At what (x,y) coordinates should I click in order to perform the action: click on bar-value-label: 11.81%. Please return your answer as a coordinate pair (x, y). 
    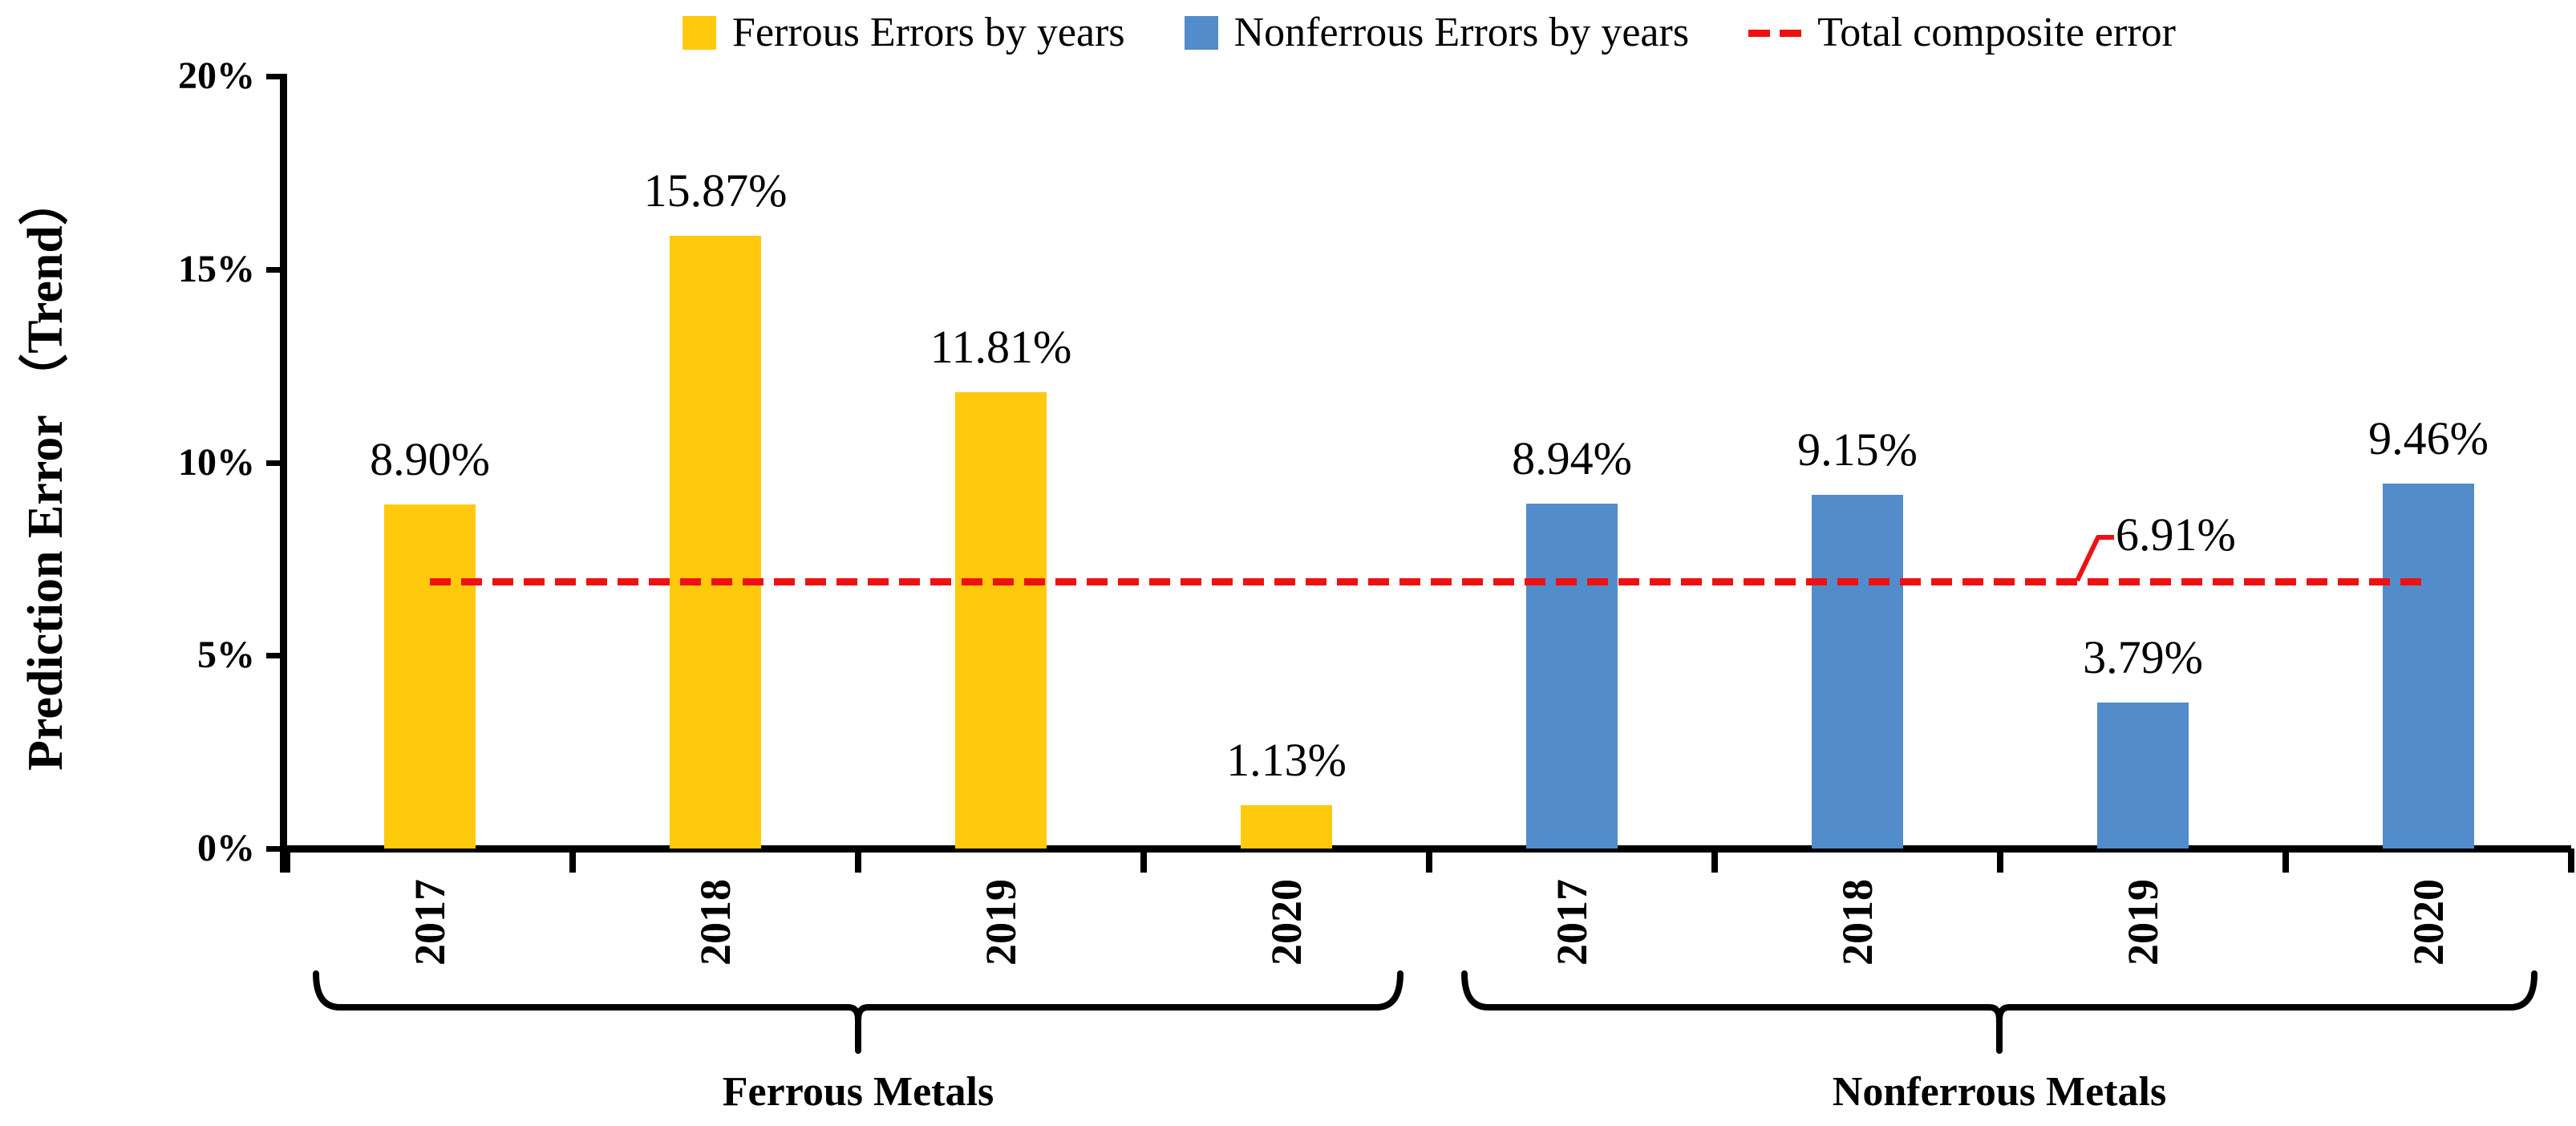
    Looking at the image, I should click on (1001, 347).